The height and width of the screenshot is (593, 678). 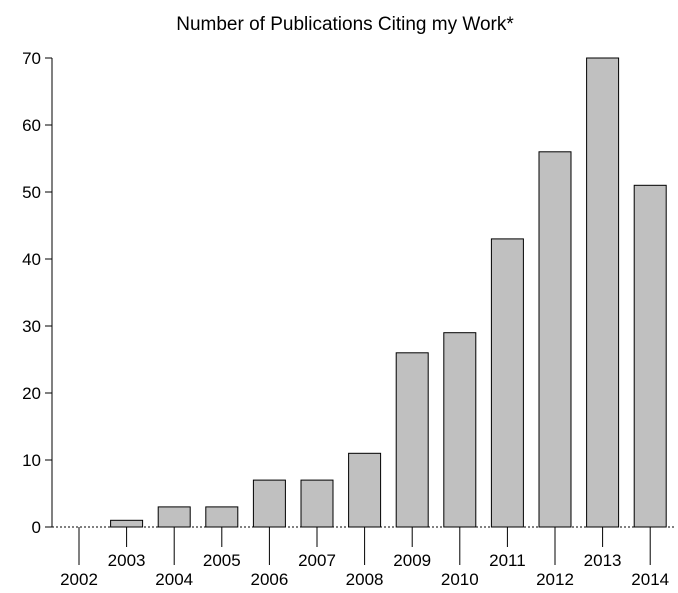 What do you see at coordinates (31, 259) in the screenshot?
I see `y-tick-label: 40` at bounding box center [31, 259].